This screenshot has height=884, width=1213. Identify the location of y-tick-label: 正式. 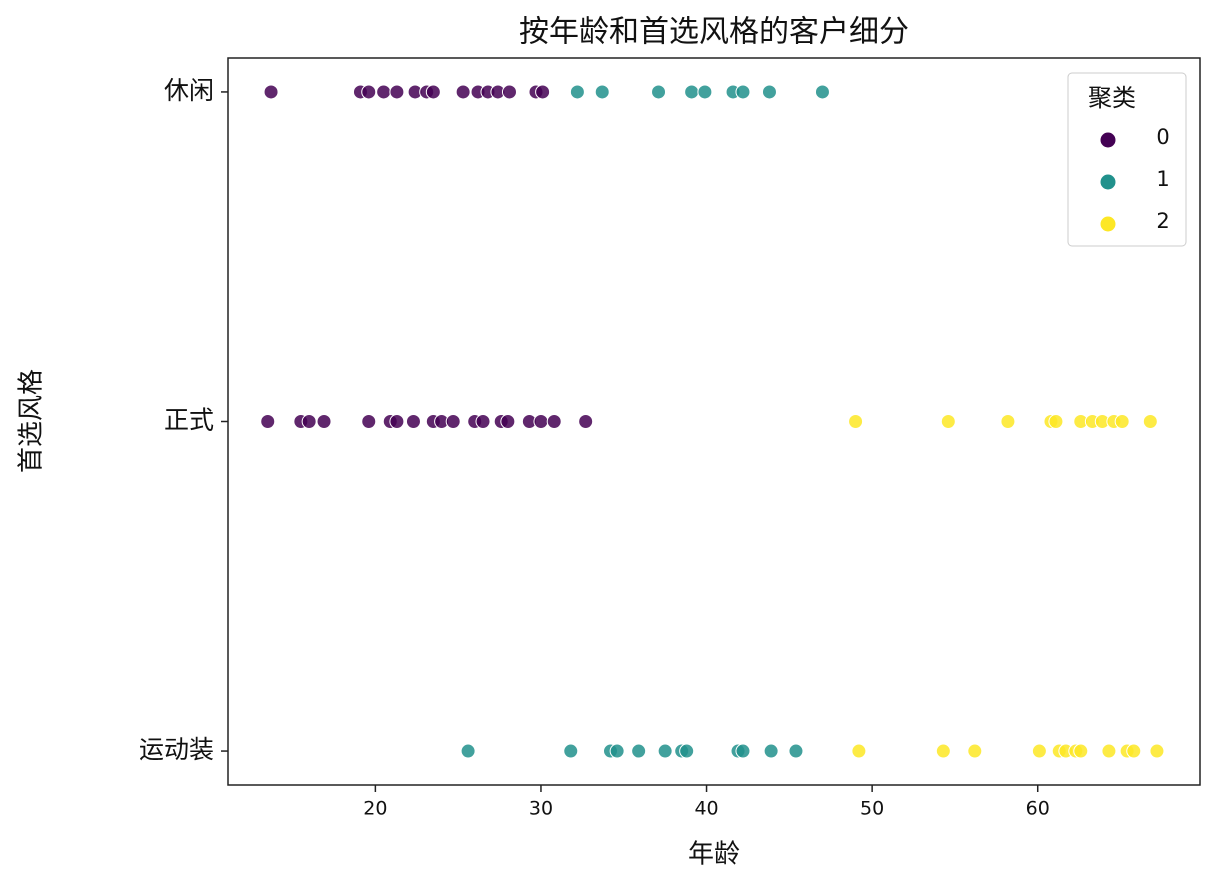
(189, 420).